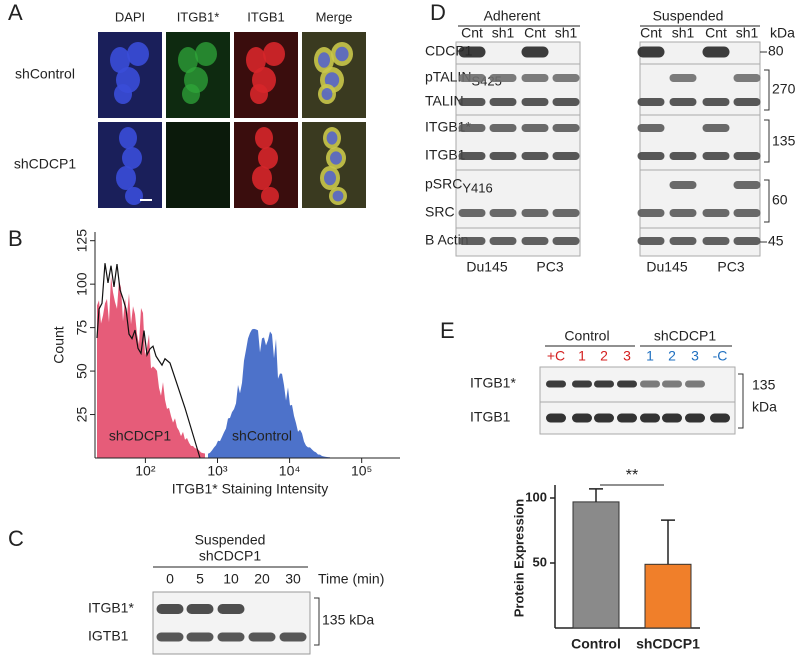 This screenshot has width=800, height=659. I want to click on histogram-outline, so click(148, 361).